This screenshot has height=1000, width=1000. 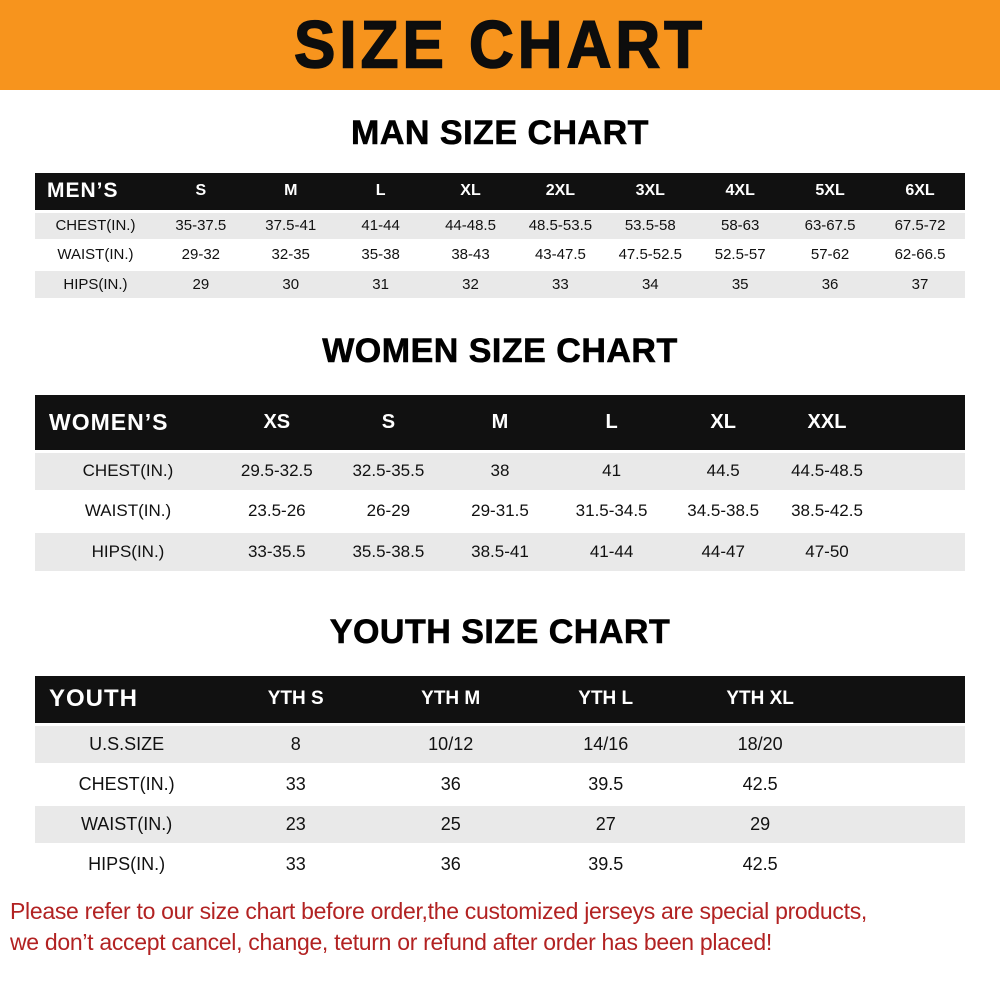 What do you see at coordinates (500, 744) in the screenshot?
I see `measurement-row: U.S.SIZE 8 10/12 14/16 18/20` at bounding box center [500, 744].